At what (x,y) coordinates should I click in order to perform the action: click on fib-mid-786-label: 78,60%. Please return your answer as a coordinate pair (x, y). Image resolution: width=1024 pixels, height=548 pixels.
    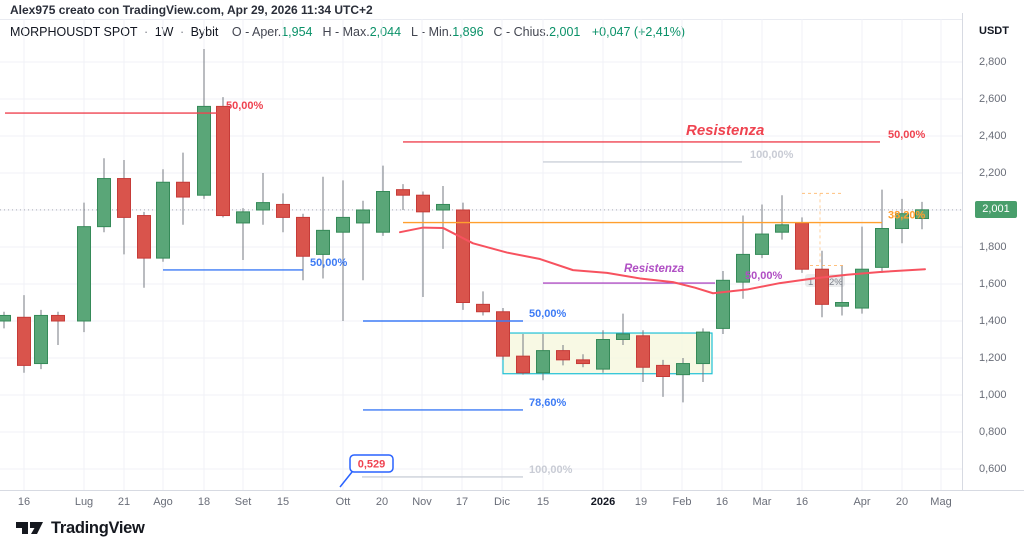
    Looking at the image, I should click on (548, 403).